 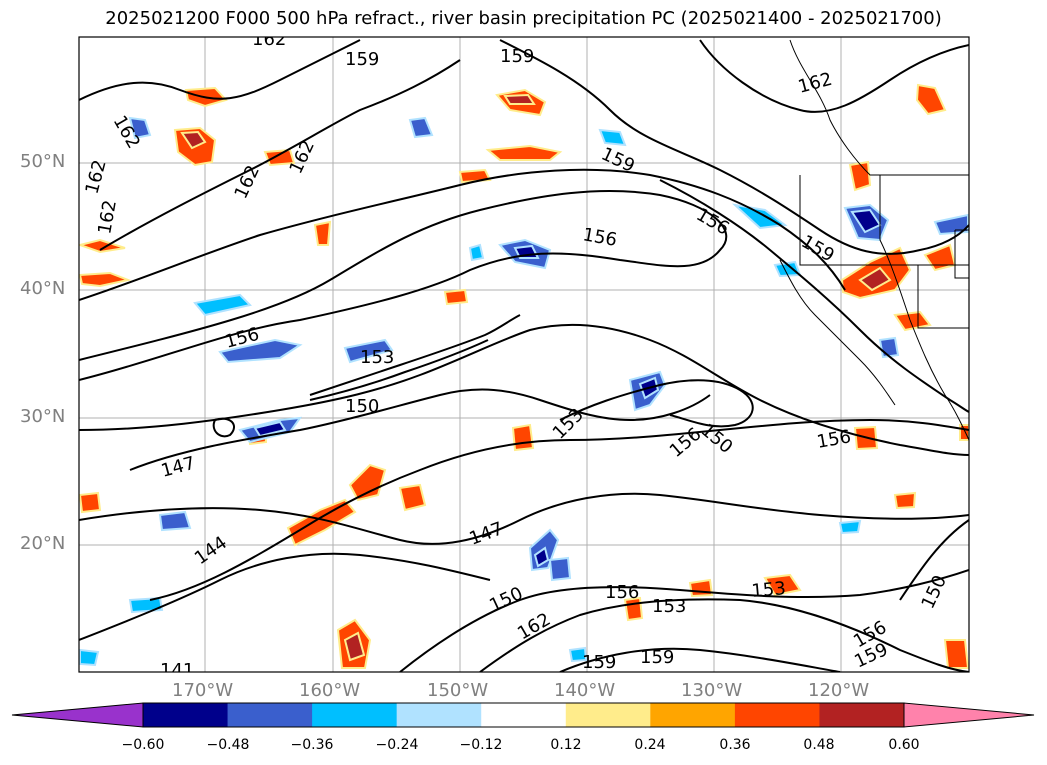 I want to click on lon-label: 140°W, so click(x=585, y=690).